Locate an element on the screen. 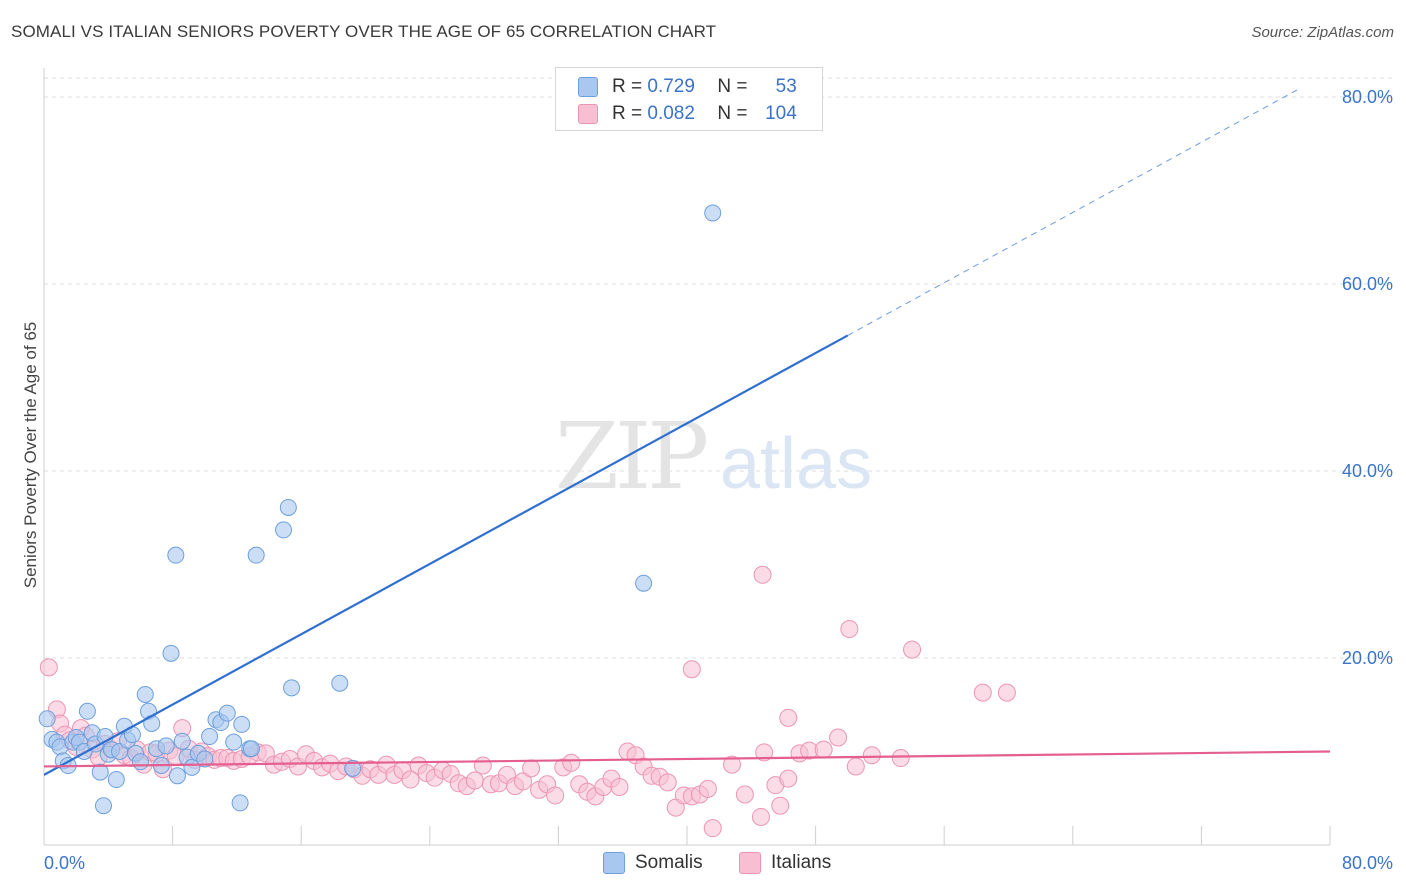 The width and height of the screenshot is (1406, 892). y-tick-label: 60.0% is located at coordinates (1367, 284).